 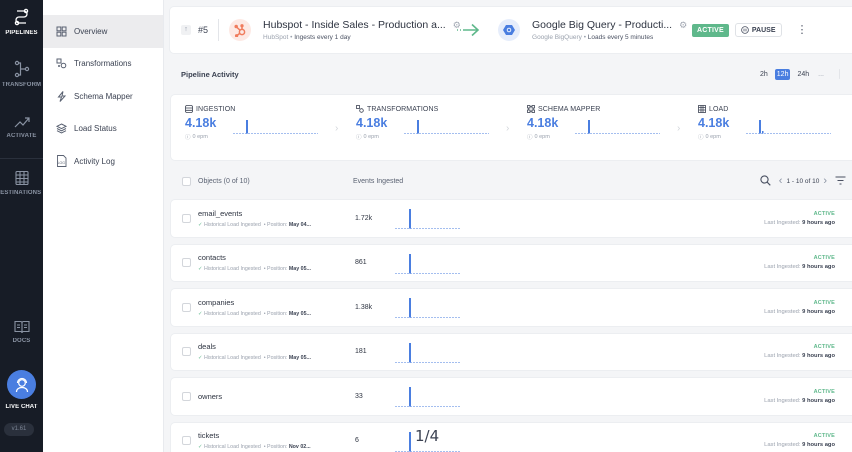 I want to click on subnav-item-activity-log: LOG Activity Log, so click(x=103, y=161).